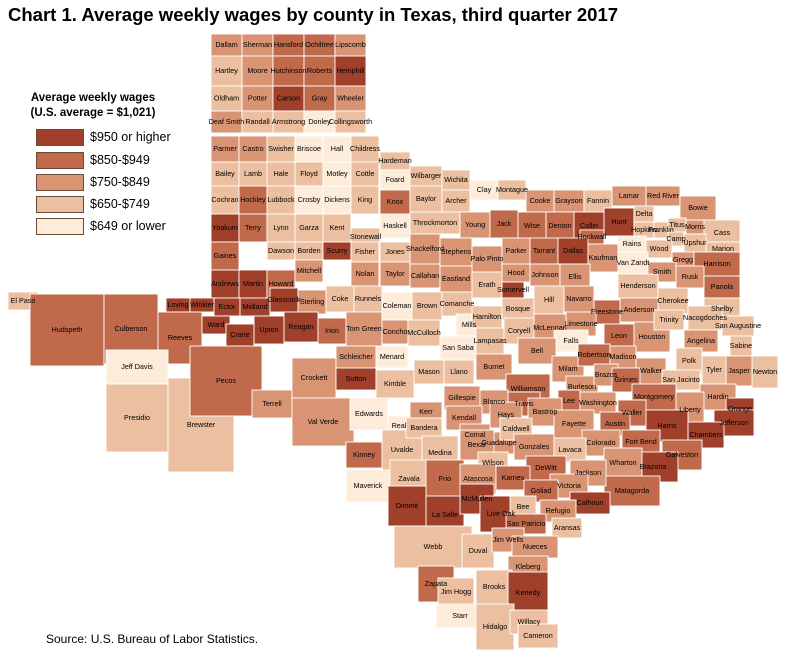  I want to click on county-val-verde, so click(323, 422).